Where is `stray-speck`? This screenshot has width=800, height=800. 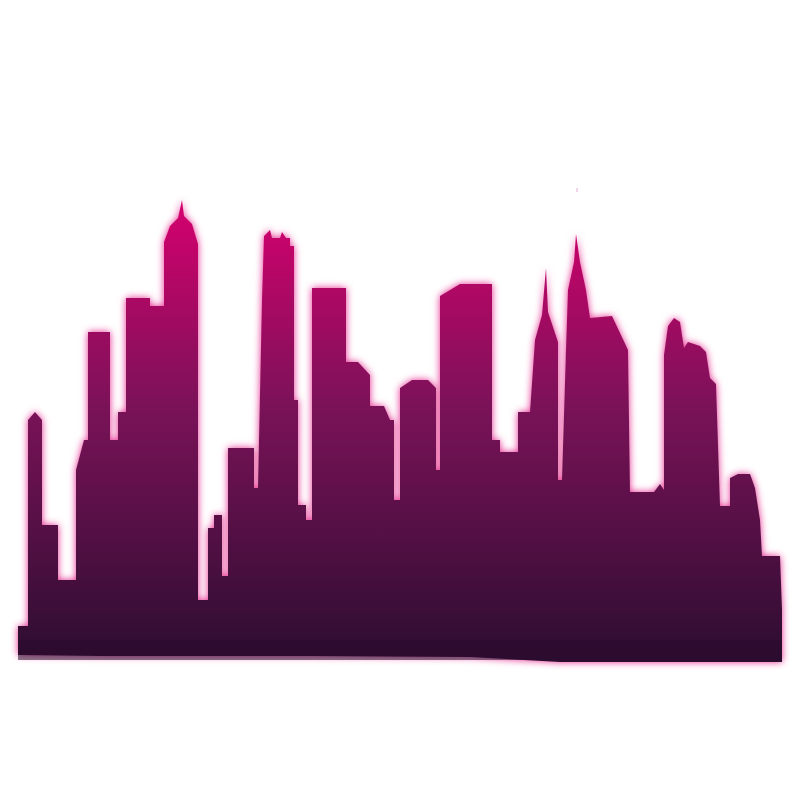
stray-speck is located at coordinates (577, 190).